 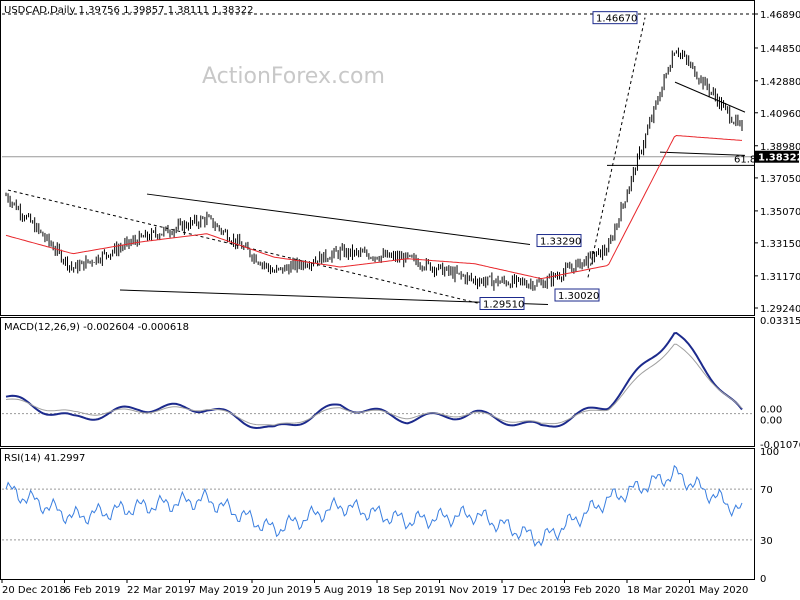 What do you see at coordinates (44, 458) in the screenshot?
I see `rsi-panel-header: RSI(14) 41.2997` at bounding box center [44, 458].